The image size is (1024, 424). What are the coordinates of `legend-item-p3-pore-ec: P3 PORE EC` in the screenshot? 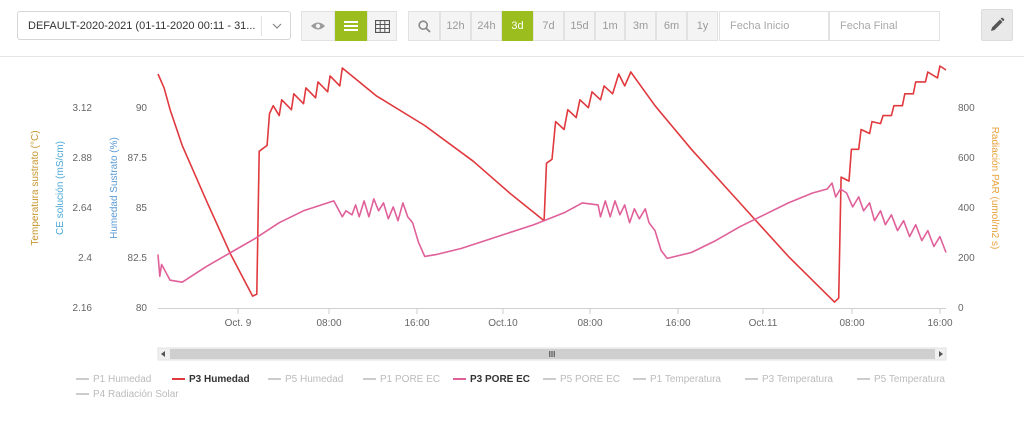 It's located at (491, 379).